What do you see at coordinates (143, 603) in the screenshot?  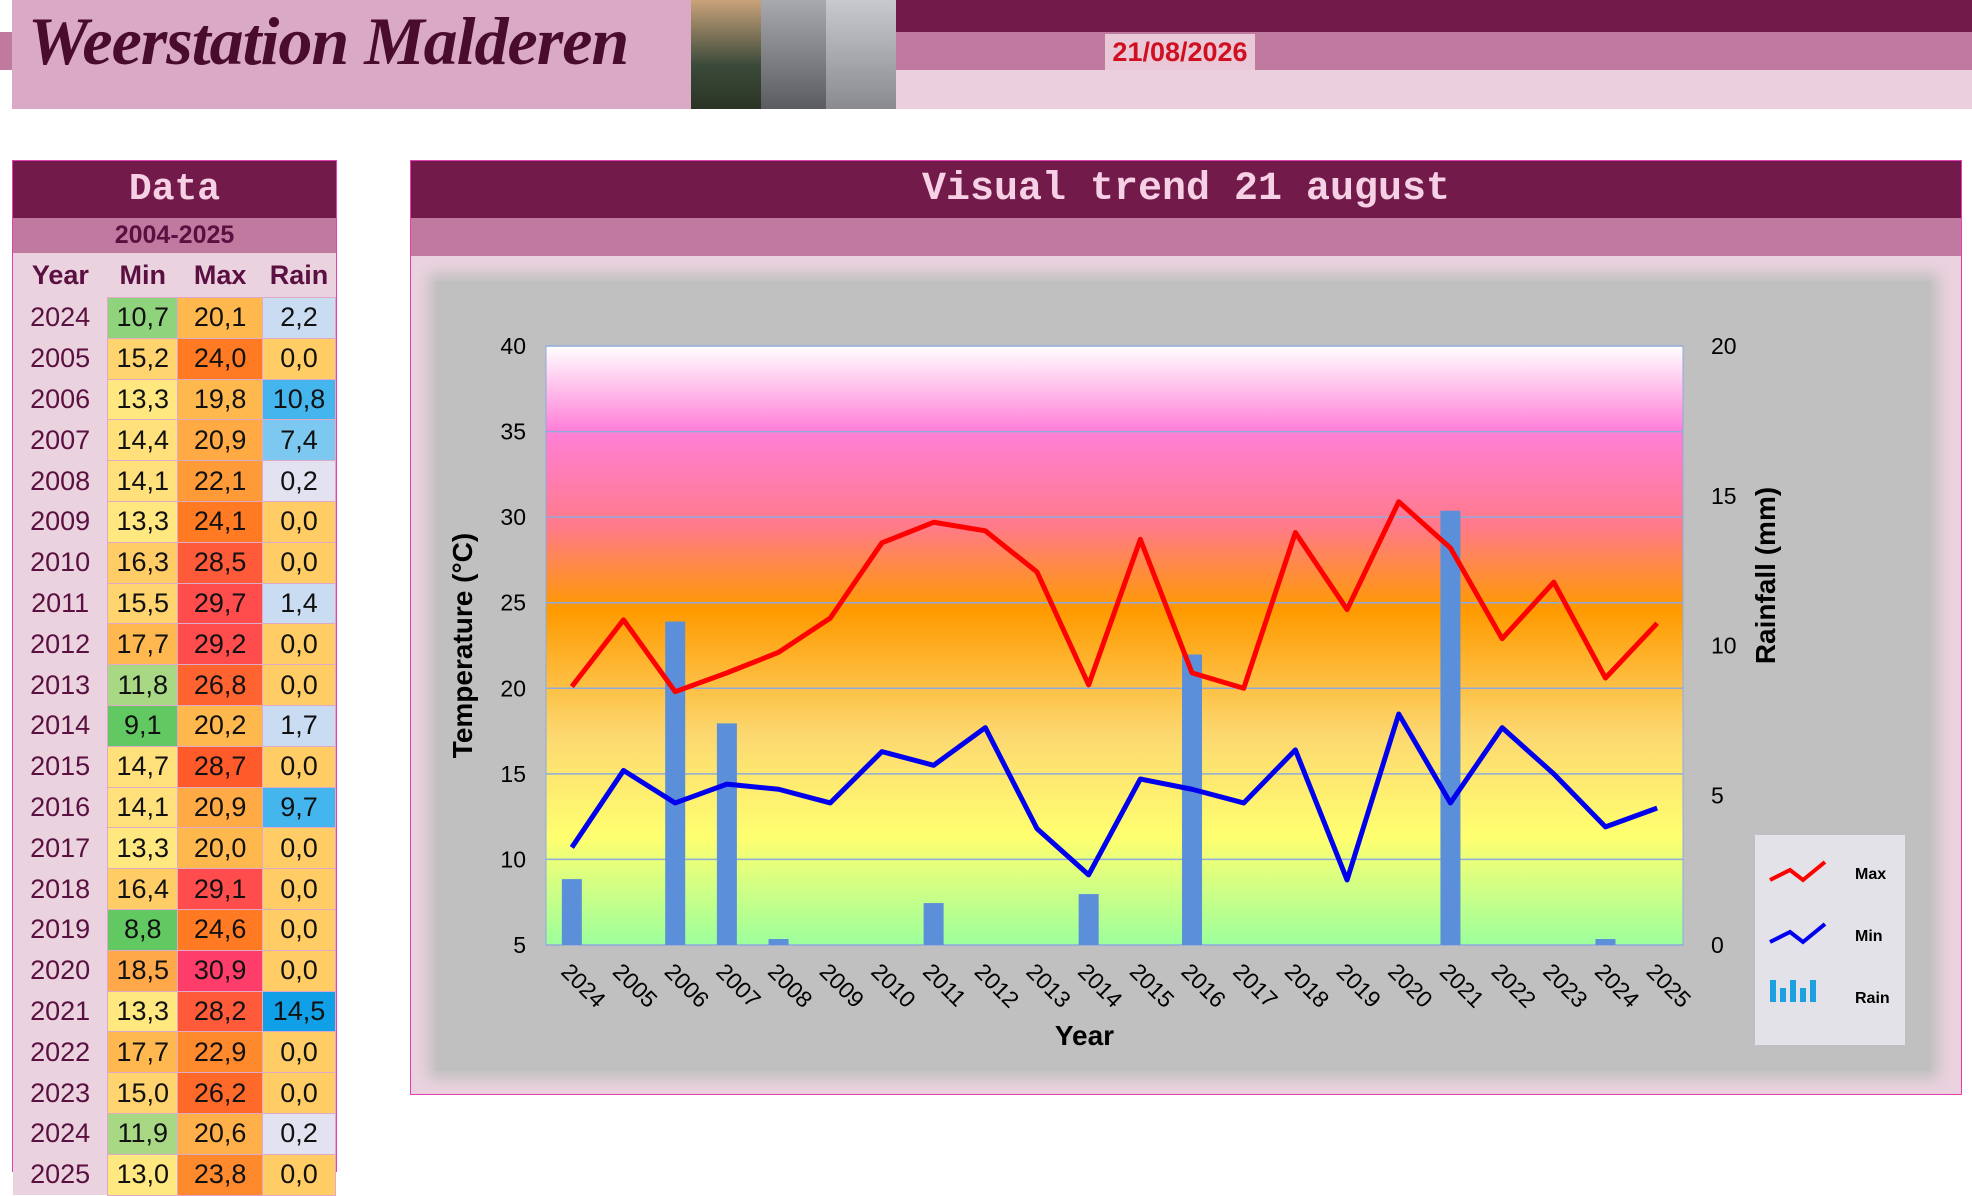 I see `cell: 15,5` at bounding box center [143, 603].